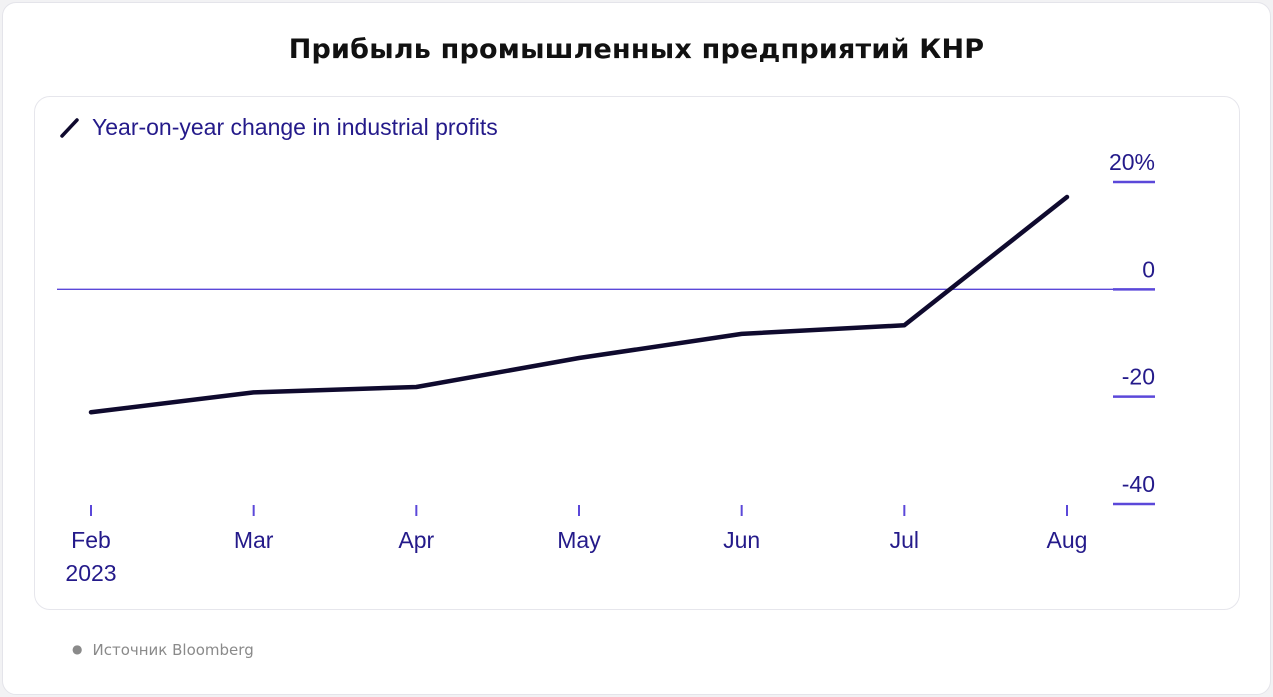 This screenshot has width=1273, height=697. I want to click on y-tick-label: -20, so click(1138, 377).